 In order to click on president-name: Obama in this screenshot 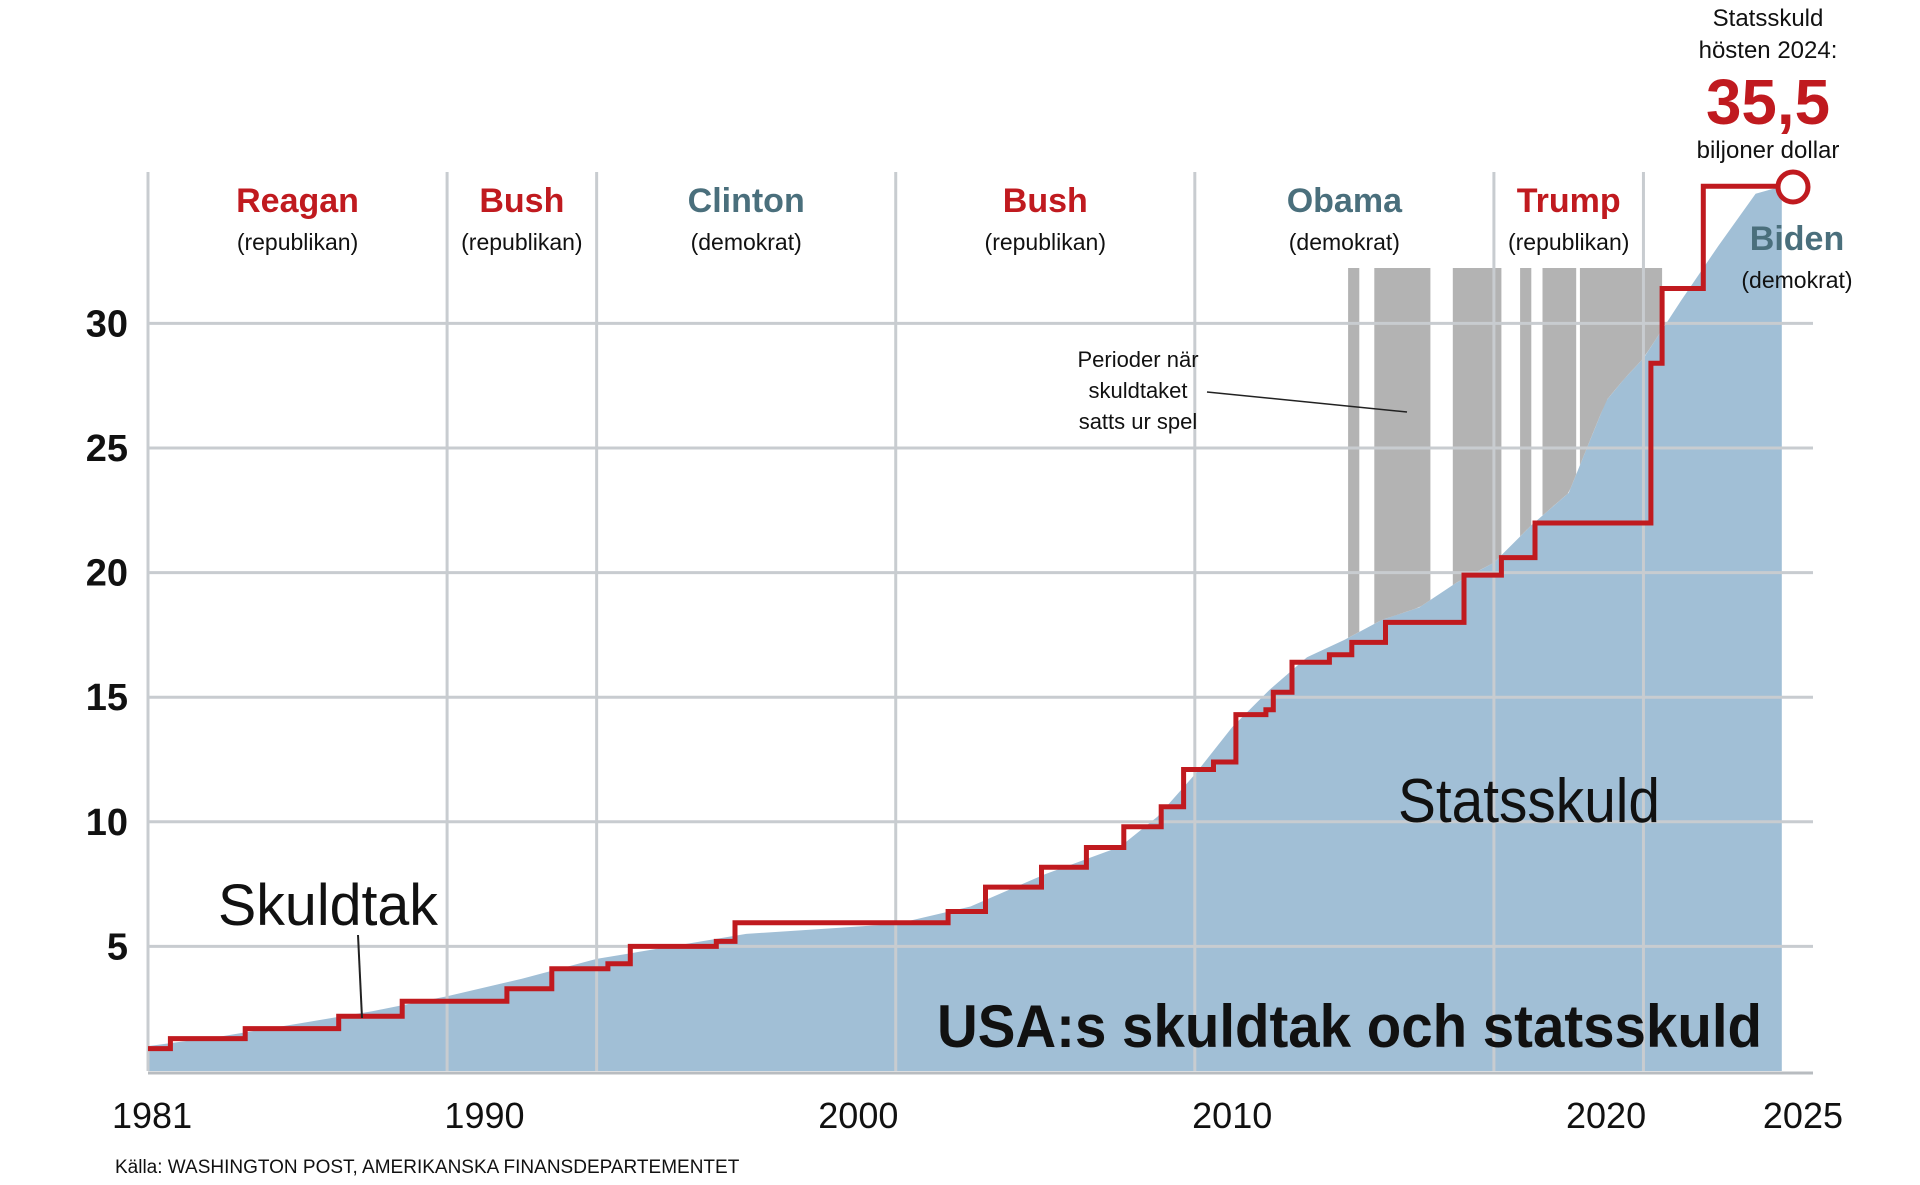, I will do `click(1345, 201)`.